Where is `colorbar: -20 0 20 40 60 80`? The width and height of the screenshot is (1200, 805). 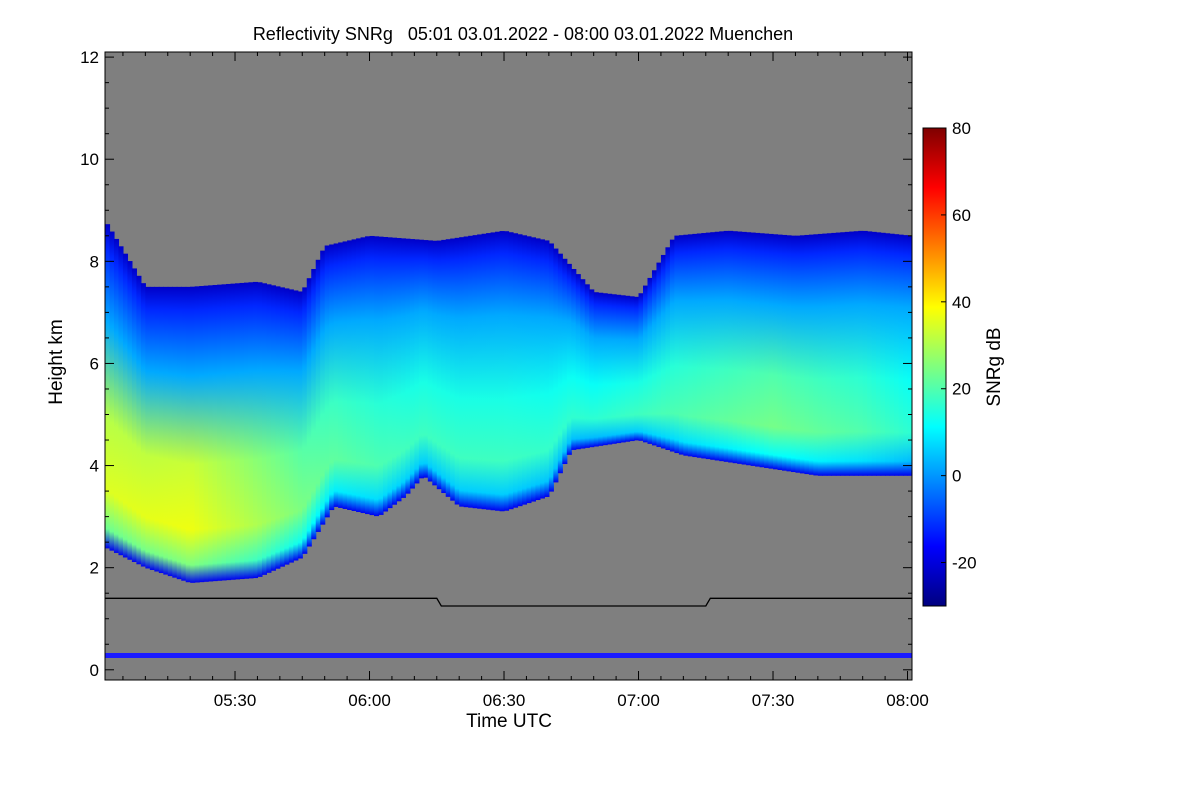 colorbar: -20 0 20 40 60 80 is located at coordinates (949, 363).